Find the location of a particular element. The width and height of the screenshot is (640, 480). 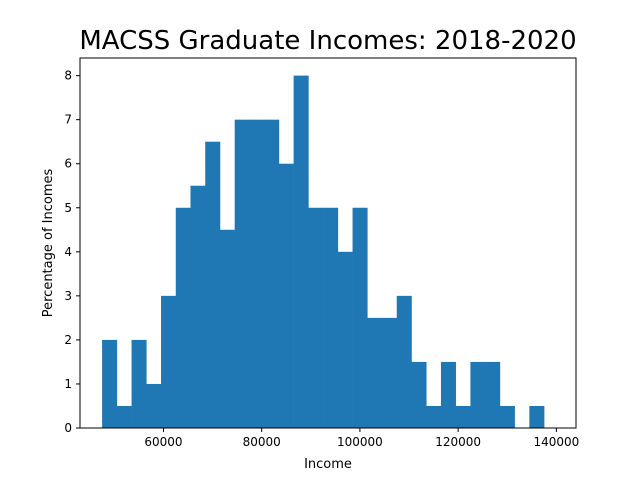

y-tick-label: 3 is located at coordinates (68, 296).